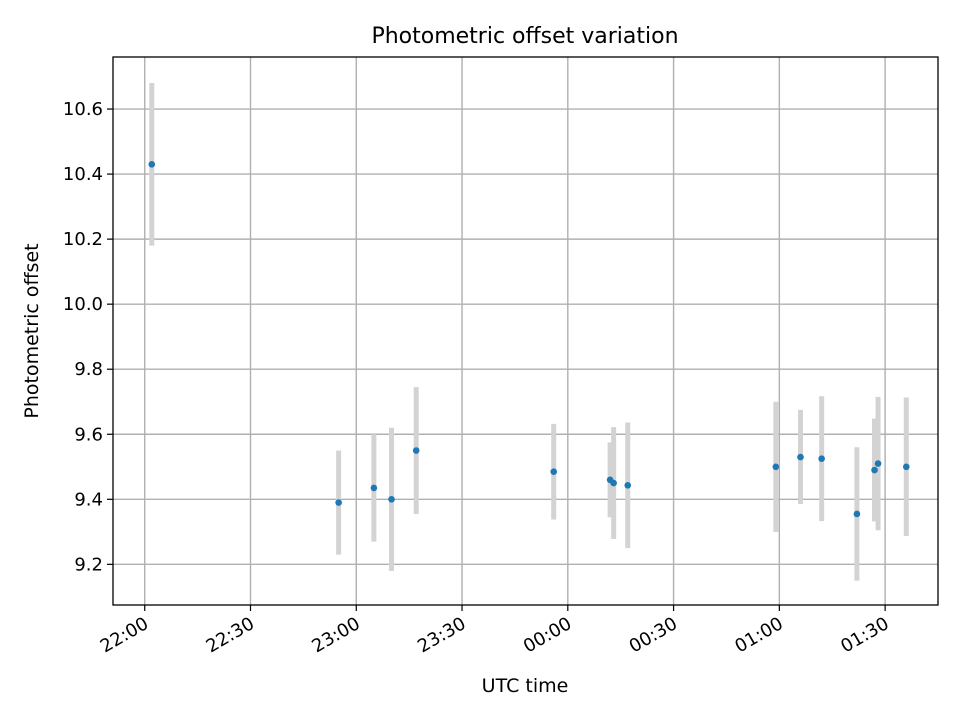  I want to click on y-tick-label: 10.0, so click(83, 304).